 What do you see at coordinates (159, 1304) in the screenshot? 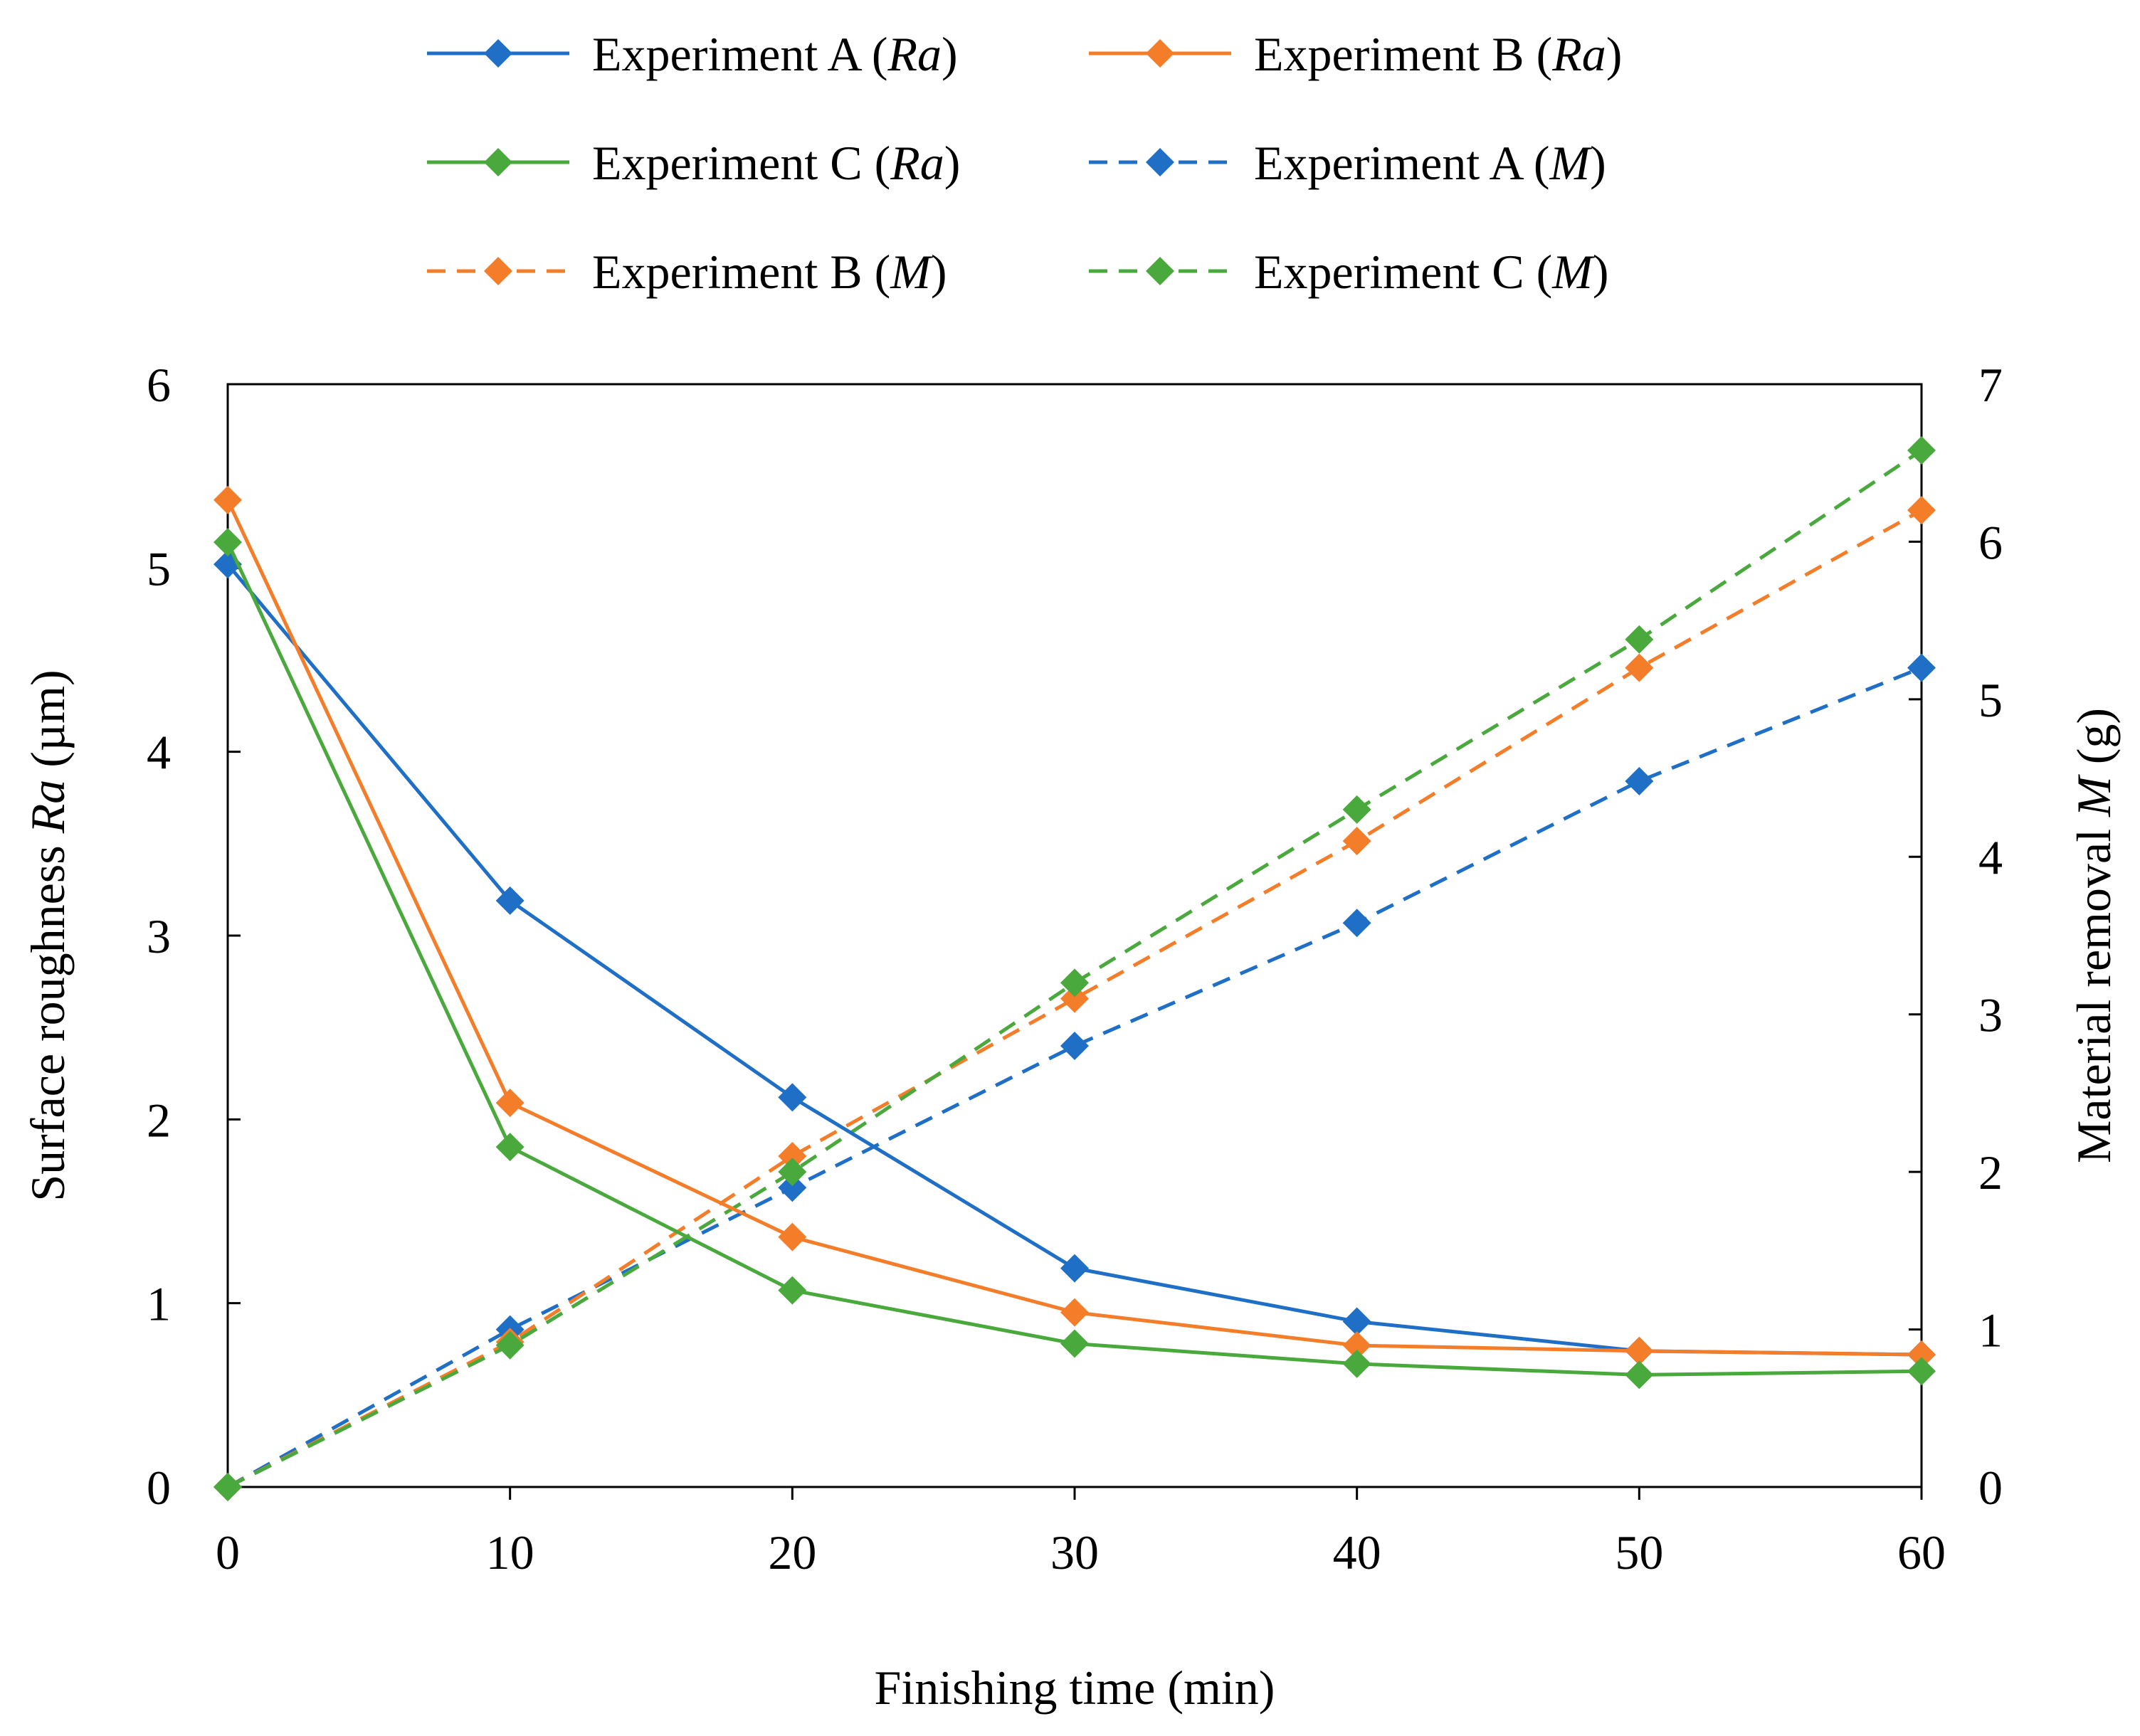
I see `y-left-tick-label: 1` at bounding box center [159, 1304].